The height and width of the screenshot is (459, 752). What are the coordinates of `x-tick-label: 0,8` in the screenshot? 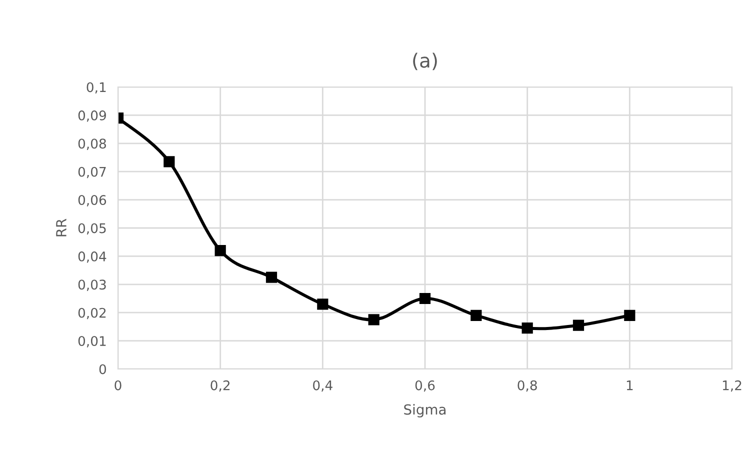 It's located at (527, 386).